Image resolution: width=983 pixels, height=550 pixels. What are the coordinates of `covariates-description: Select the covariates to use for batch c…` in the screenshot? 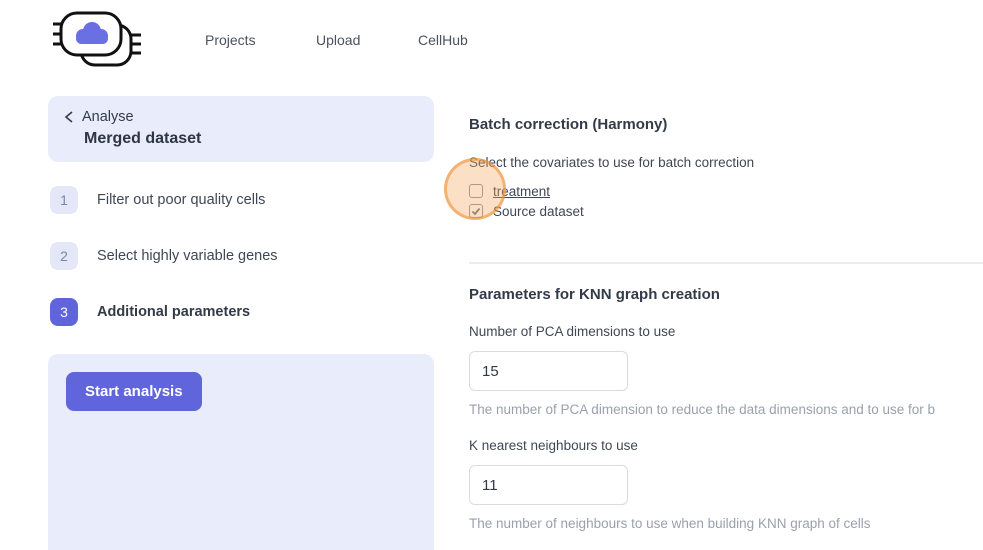 It's located at (612, 162).